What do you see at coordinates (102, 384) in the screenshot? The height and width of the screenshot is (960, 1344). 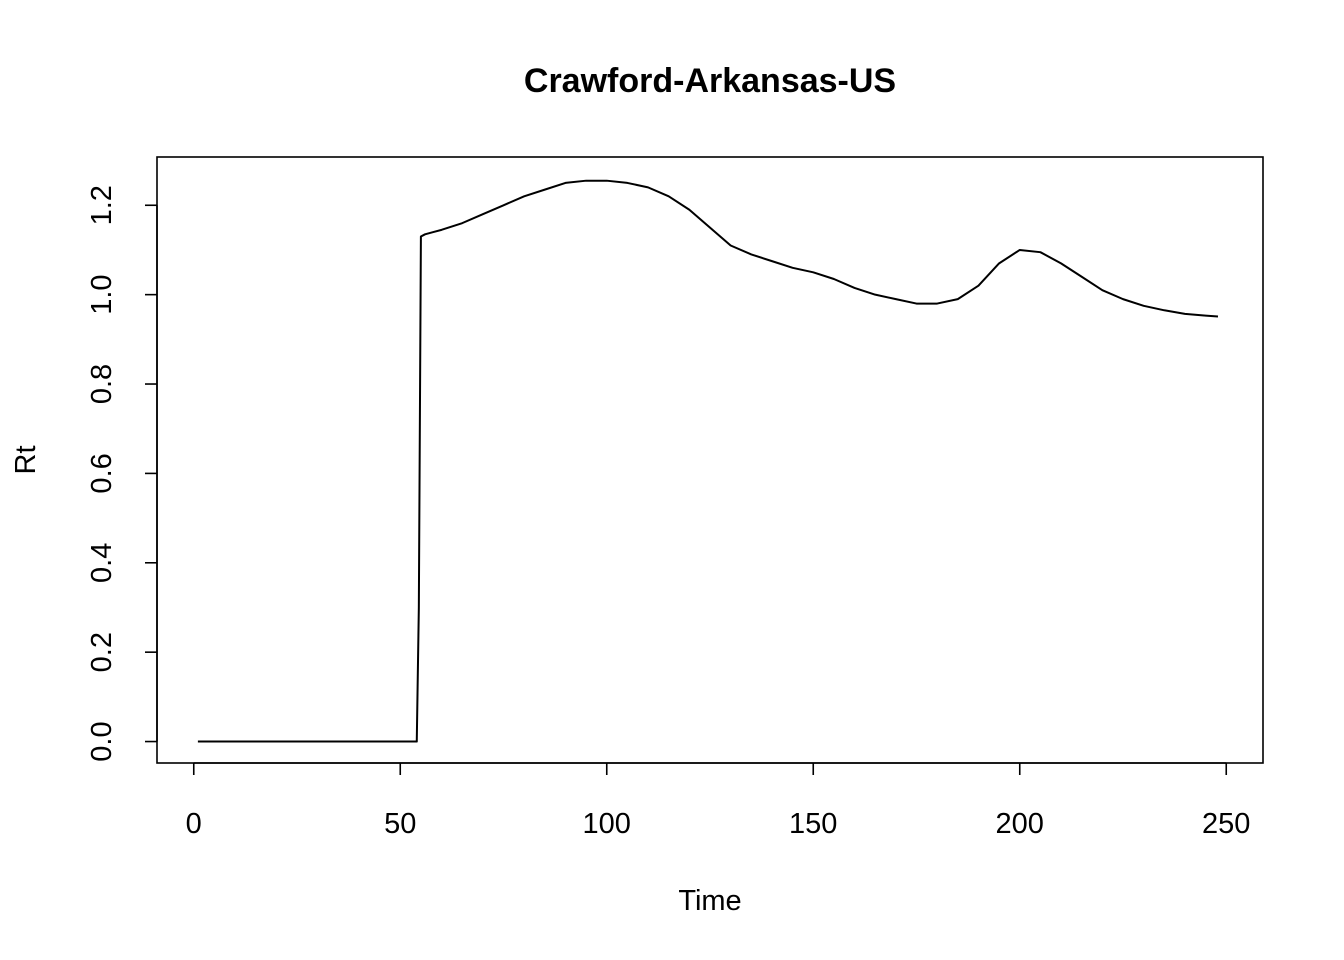 I see `y-tick-label: 0.8` at bounding box center [102, 384].